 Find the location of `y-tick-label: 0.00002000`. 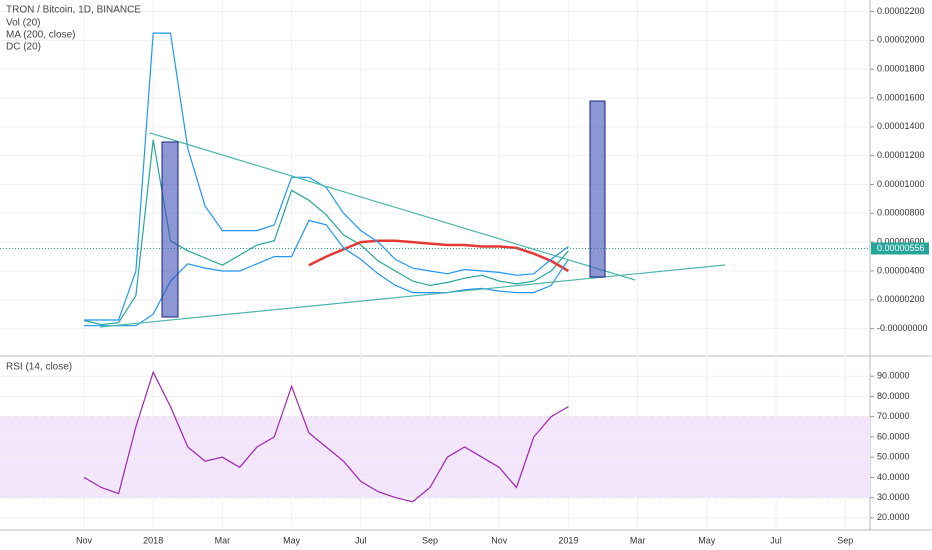

y-tick-label: 0.00002000 is located at coordinates (901, 40).